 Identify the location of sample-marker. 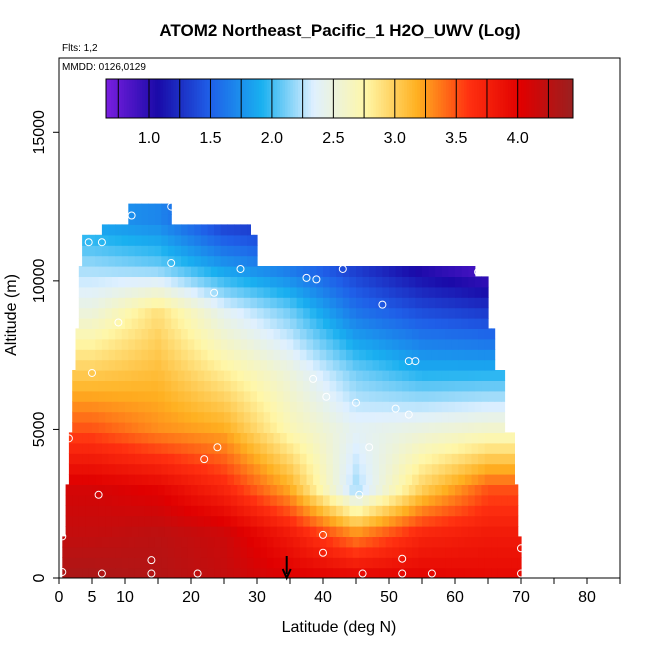
(151, 573).